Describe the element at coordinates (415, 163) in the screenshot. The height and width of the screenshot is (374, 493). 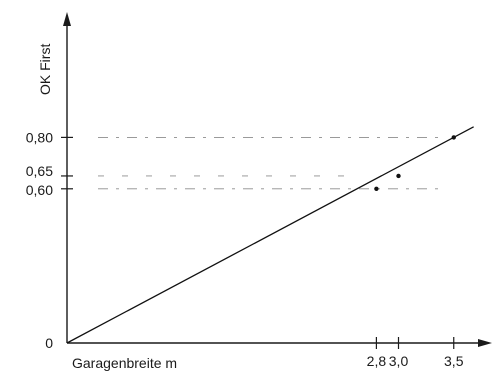
I see `data-points` at that location.